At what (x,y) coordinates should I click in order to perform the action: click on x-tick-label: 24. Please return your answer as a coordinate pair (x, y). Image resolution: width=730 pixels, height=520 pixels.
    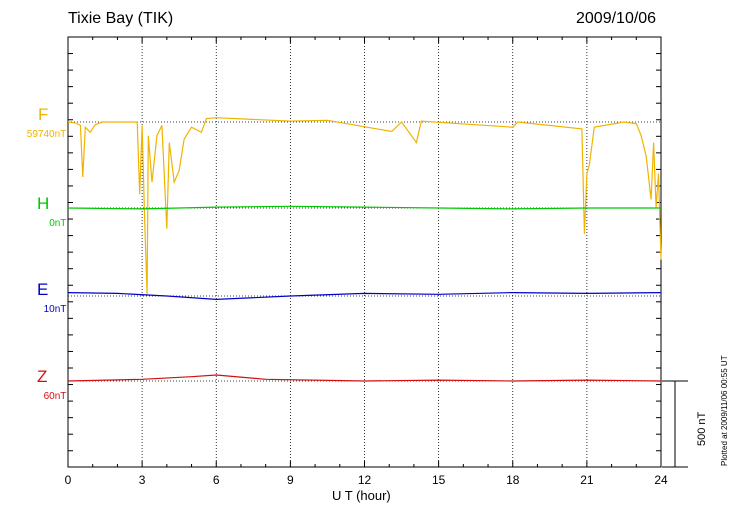
    Looking at the image, I should click on (661, 480).